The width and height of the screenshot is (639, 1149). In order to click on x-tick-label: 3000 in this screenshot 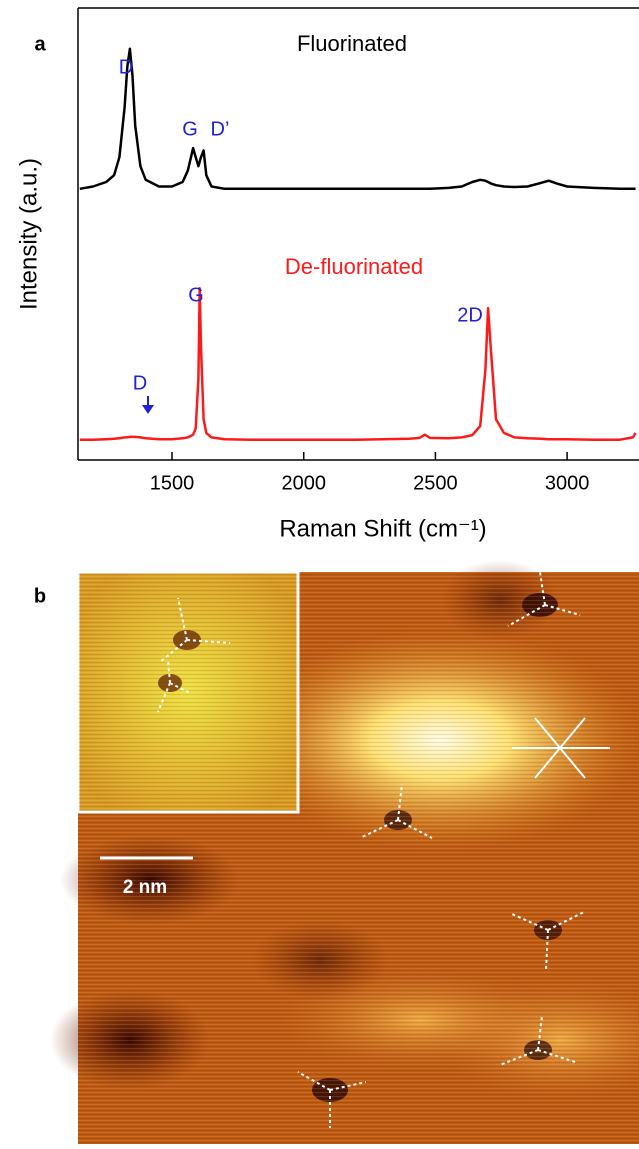, I will do `click(567, 483)`.